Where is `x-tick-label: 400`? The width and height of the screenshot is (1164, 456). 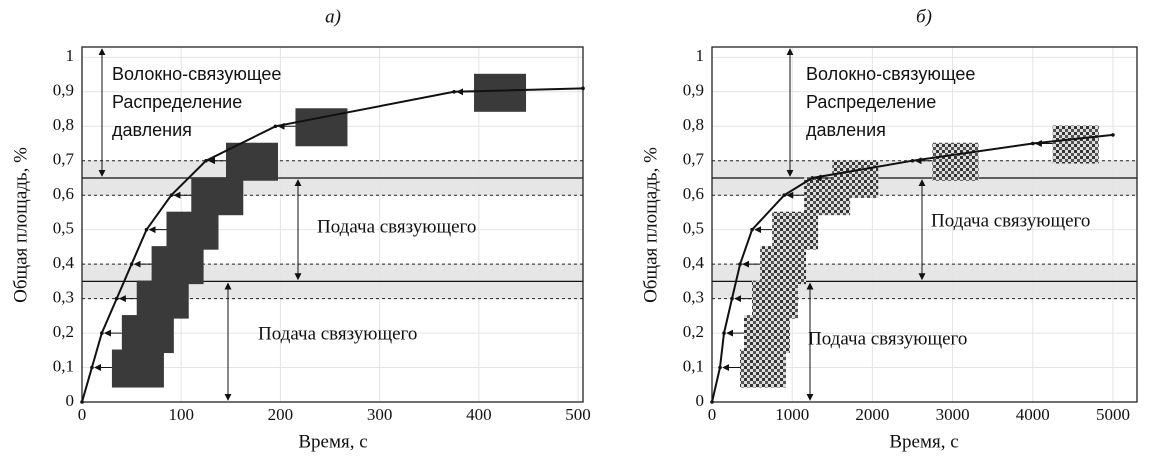
x-tick-label: 400 is located at coordinates (479, 414).